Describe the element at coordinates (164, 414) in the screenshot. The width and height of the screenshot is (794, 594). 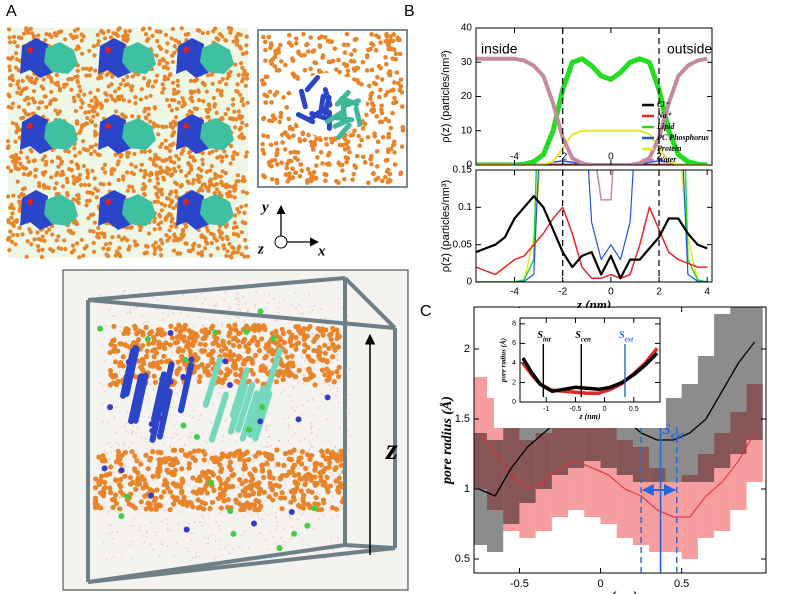
I see `helix` at that location.